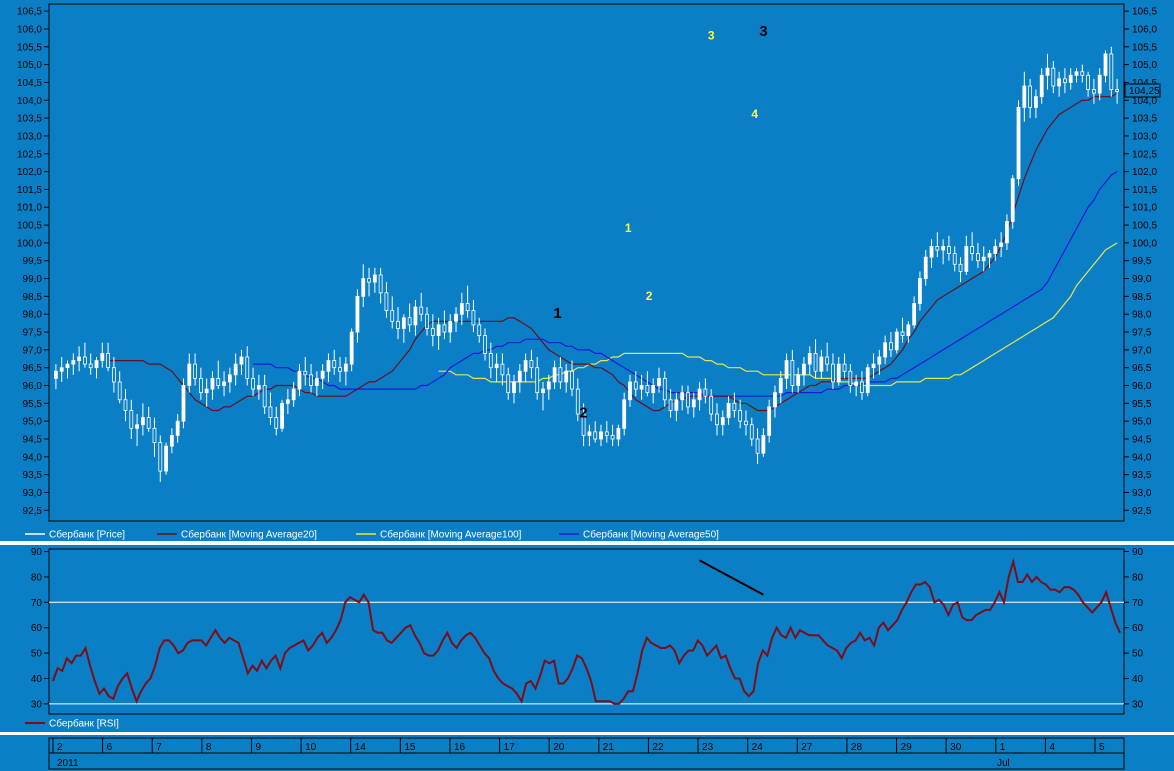  What do you see at coordinates (1144, 91) in the screenshot?
I see `last-price-label: 104,25` at bounding box center [1144, 91].